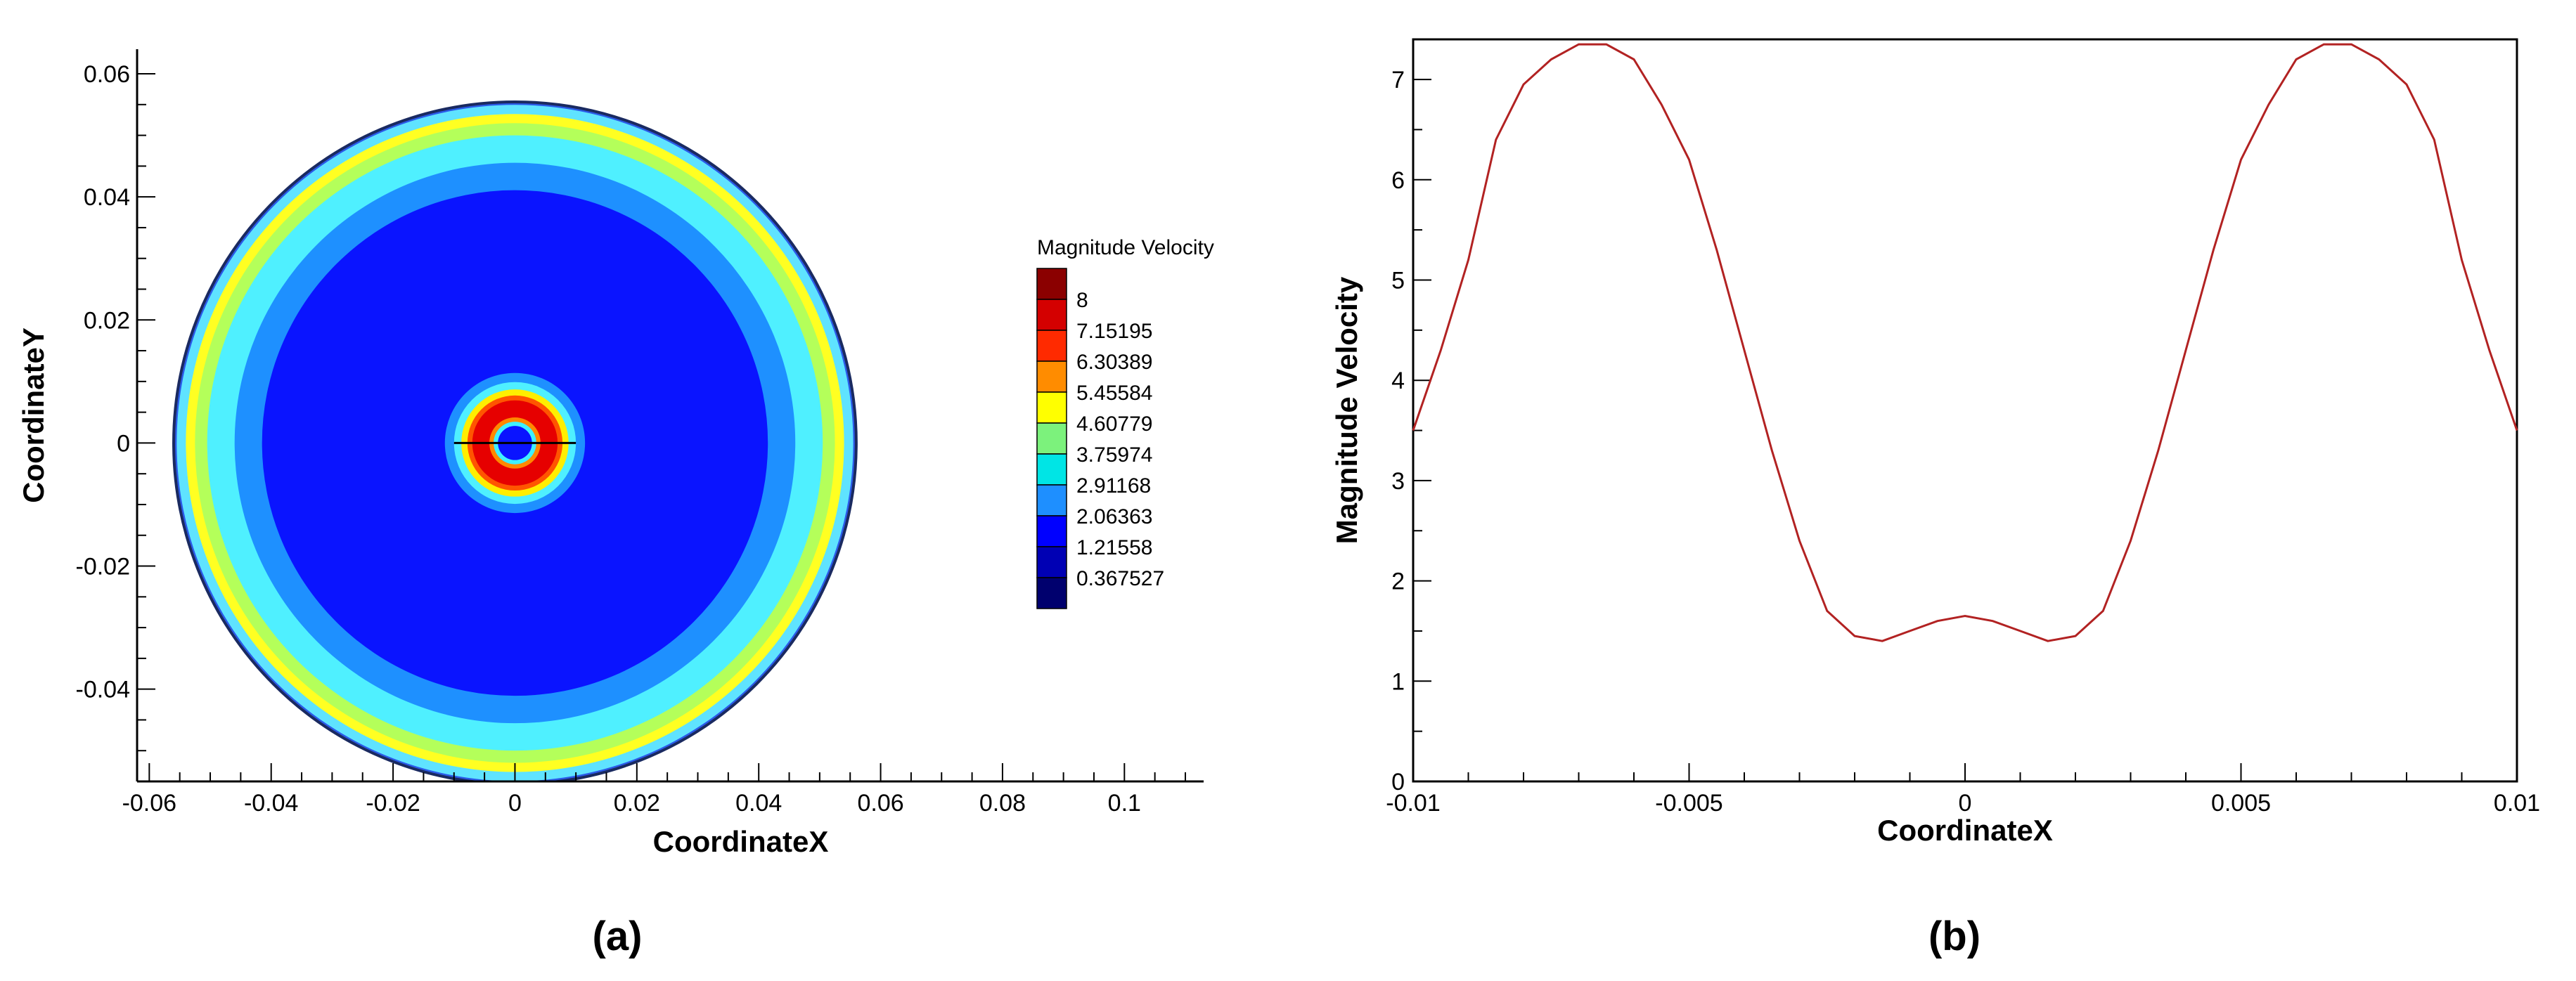  Describe the element at coordinates (115, 421) in the screenshot. I see `y-axis-ticks: 0.06 0.04 0.02 0 -0.02 -0.04` at that location.